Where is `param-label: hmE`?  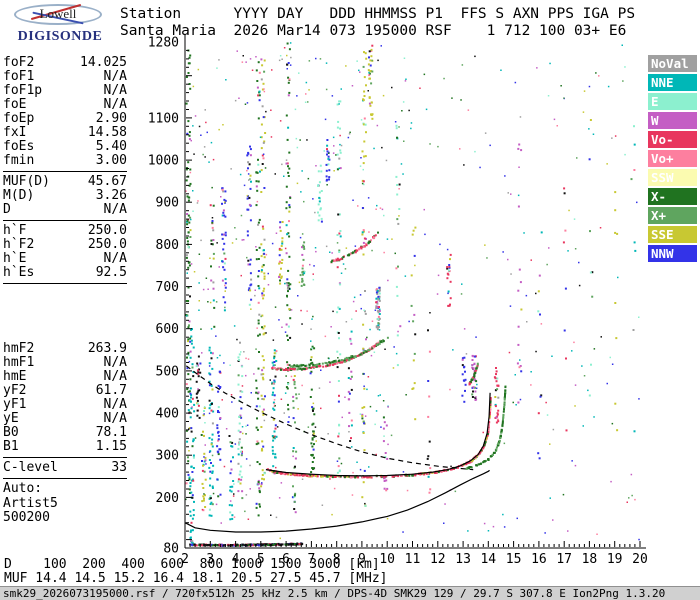
param-label: hmE is located at coordinates (15, 376).